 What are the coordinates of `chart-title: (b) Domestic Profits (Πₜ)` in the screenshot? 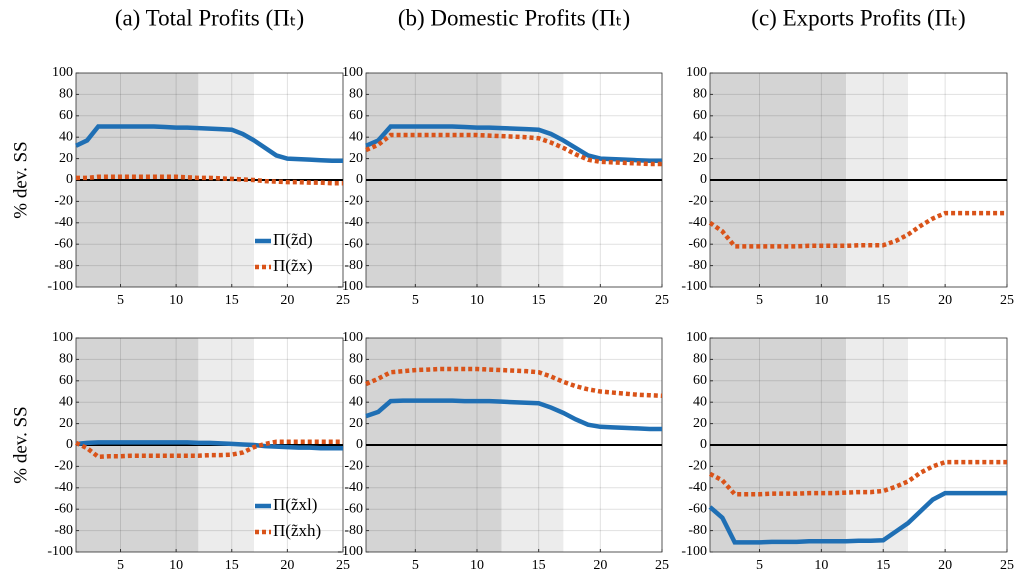 It's located at (514, 17).